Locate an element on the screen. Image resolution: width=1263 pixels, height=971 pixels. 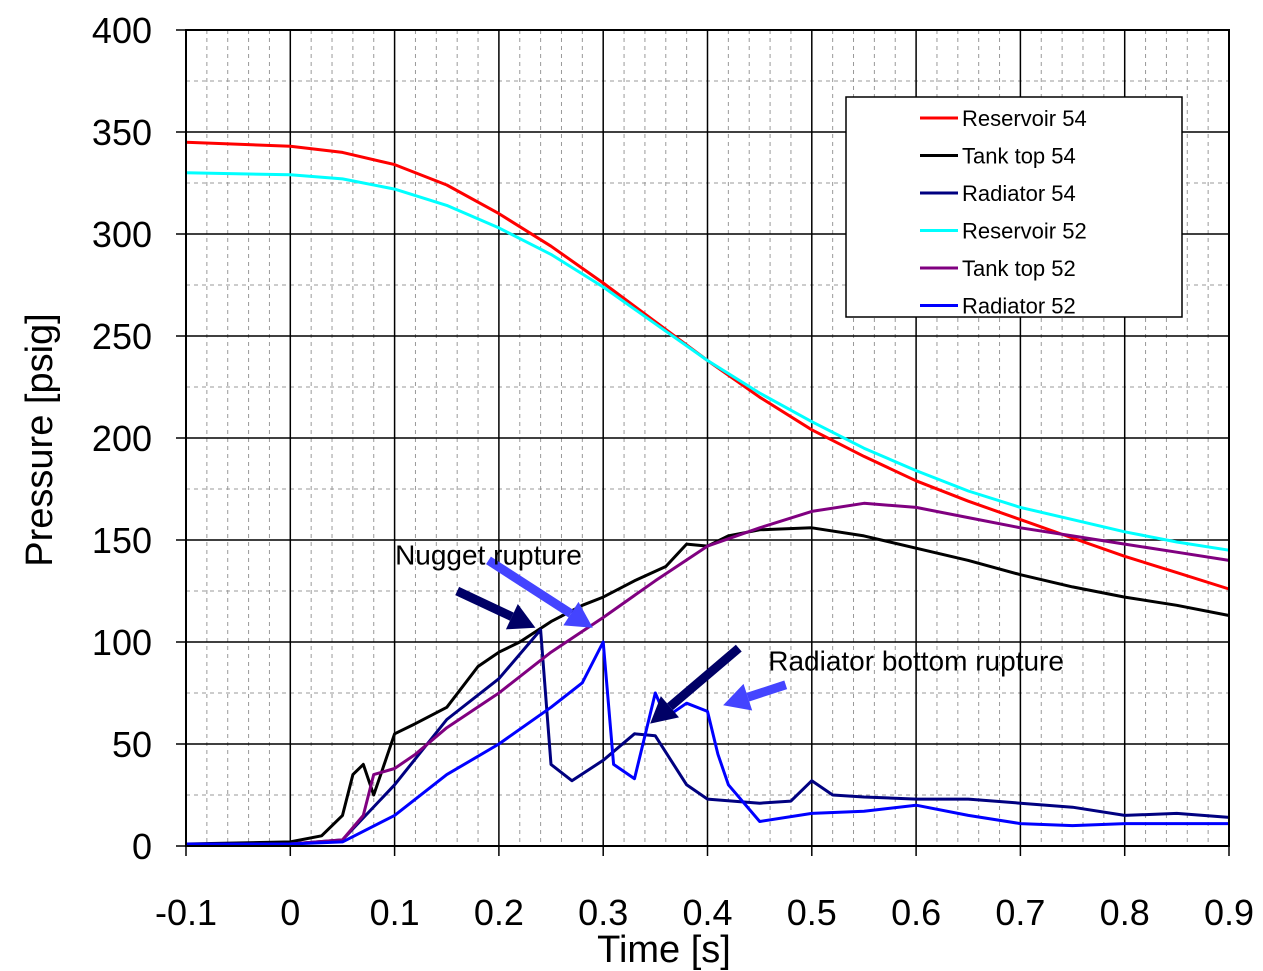
x-tick-label: 0.4 is located at coordinates (707, 912).